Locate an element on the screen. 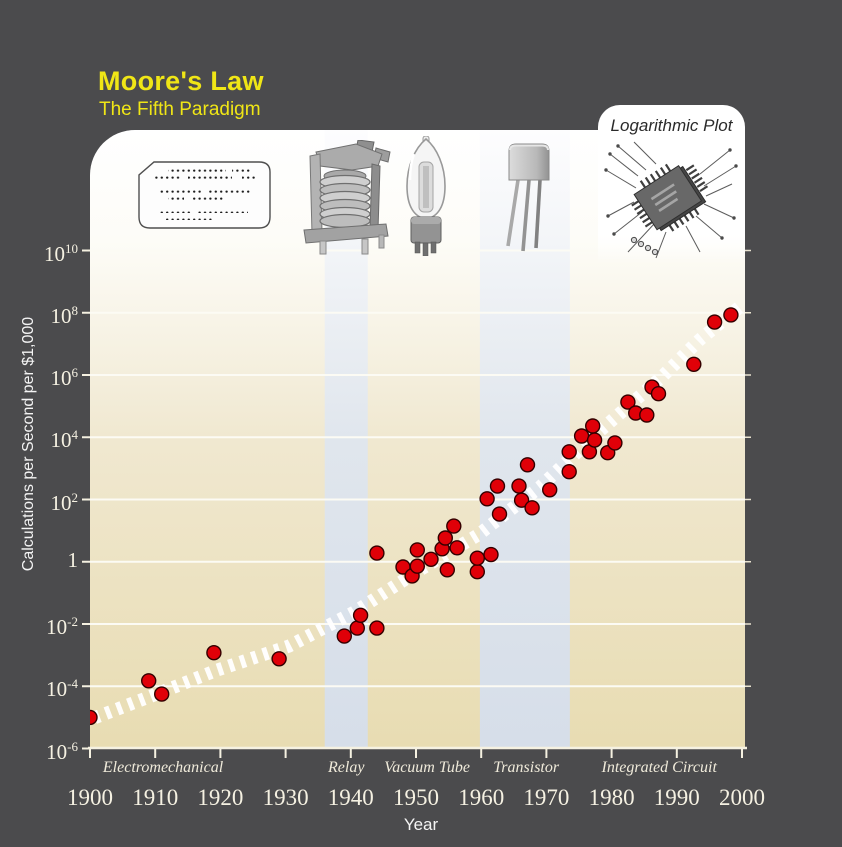 This screenshot has width=842, height=847. era-label: Electromechanical is located at coordinates (163, 767).